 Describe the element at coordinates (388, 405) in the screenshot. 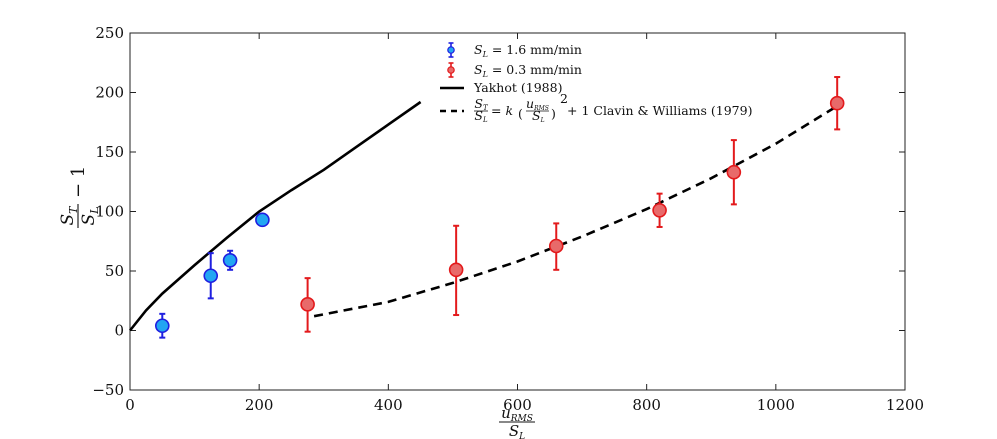

I see `x-tick-label: 400` at that location.